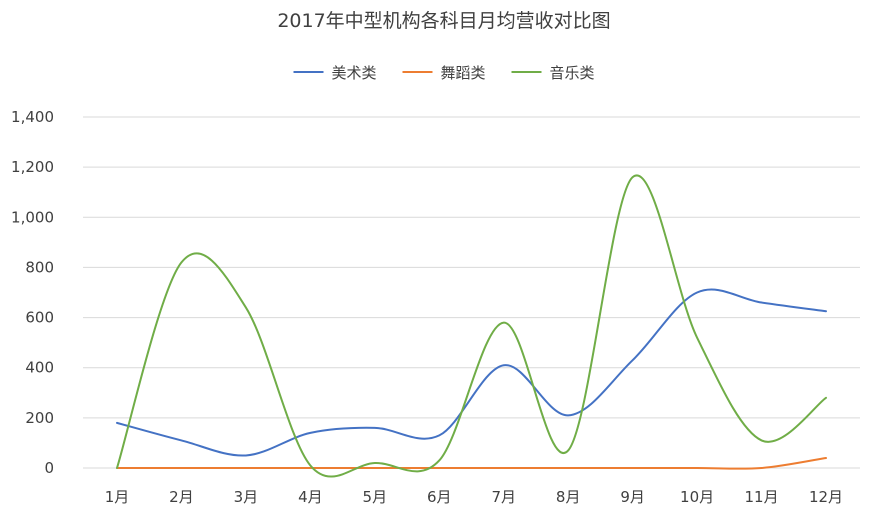 Image resolution: width=888 pixels, height=522 pixels. Describe the element at coordinates (443, 21) in the screenshot. I see `chart-title: 2017年中型机构各科目月均营收对比图` at that location.